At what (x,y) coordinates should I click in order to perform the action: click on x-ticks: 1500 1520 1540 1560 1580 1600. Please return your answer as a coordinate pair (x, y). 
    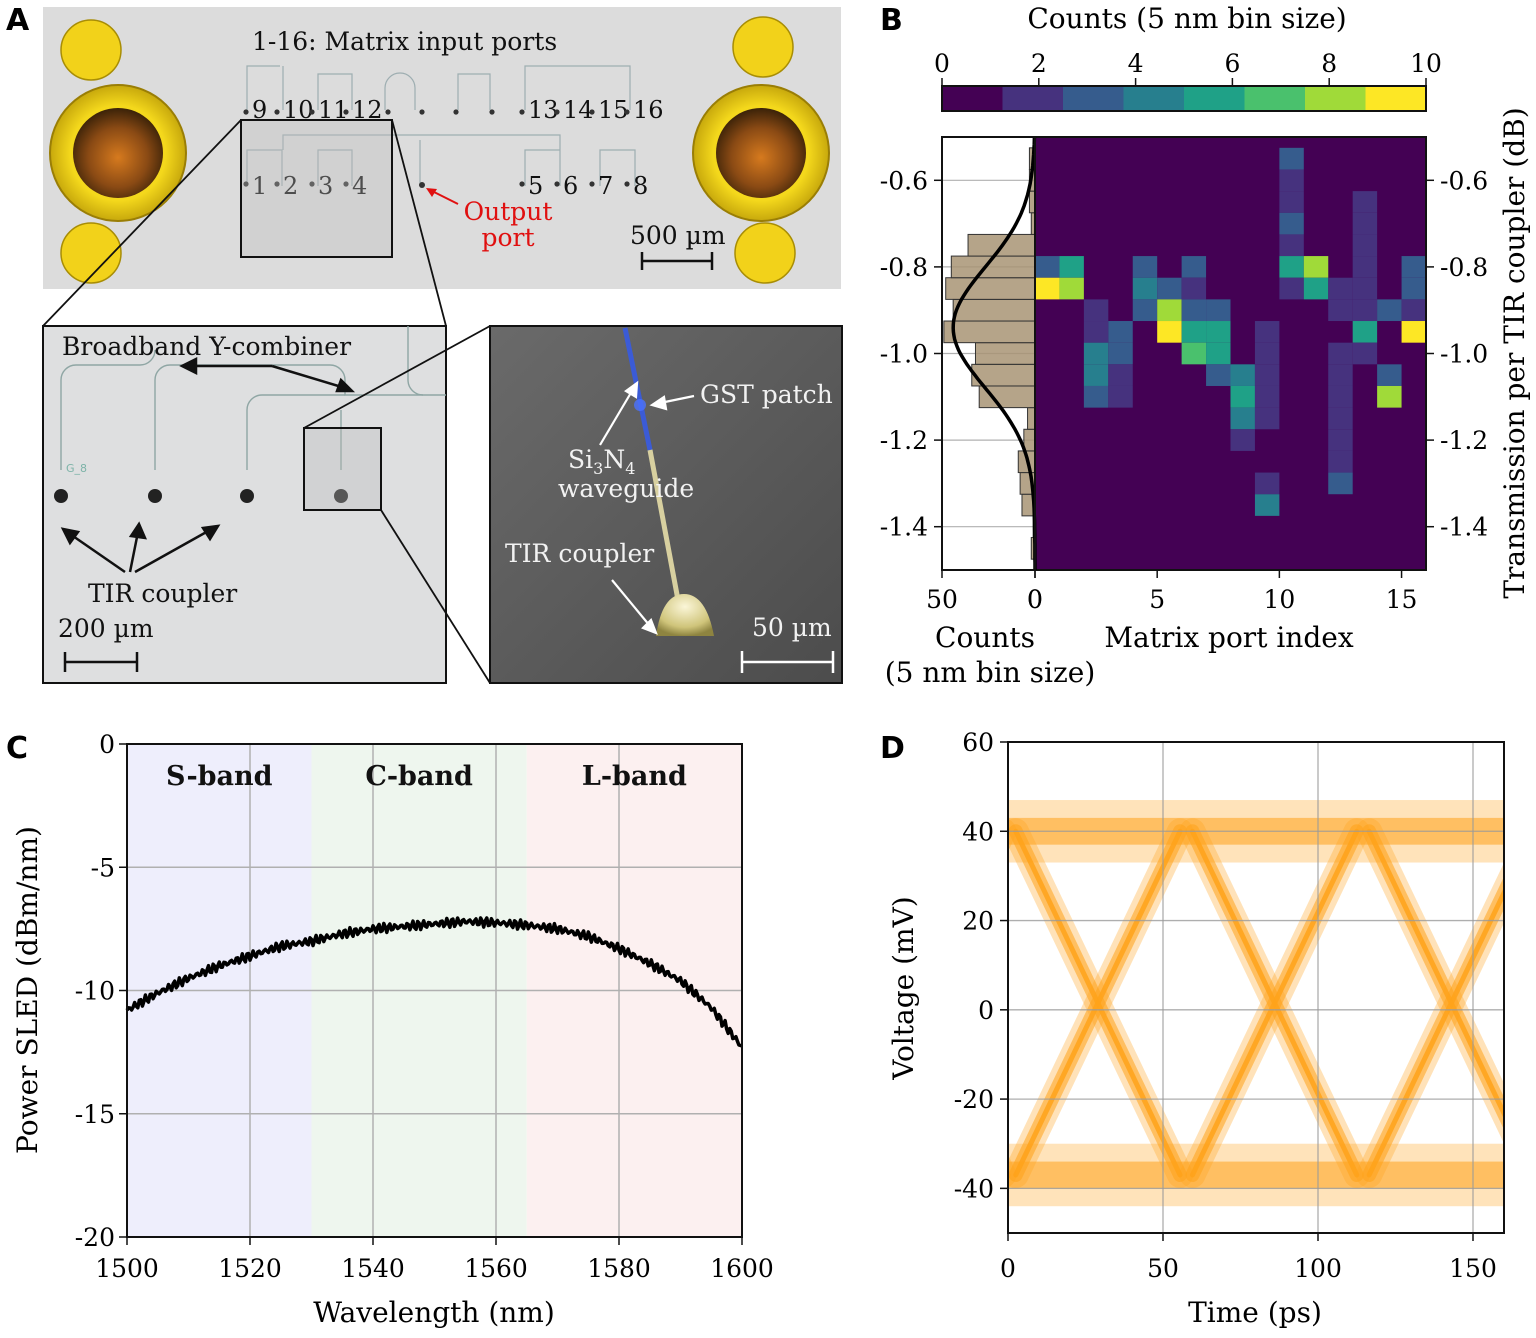
    Looking at the image, I should click on (434, 1260).